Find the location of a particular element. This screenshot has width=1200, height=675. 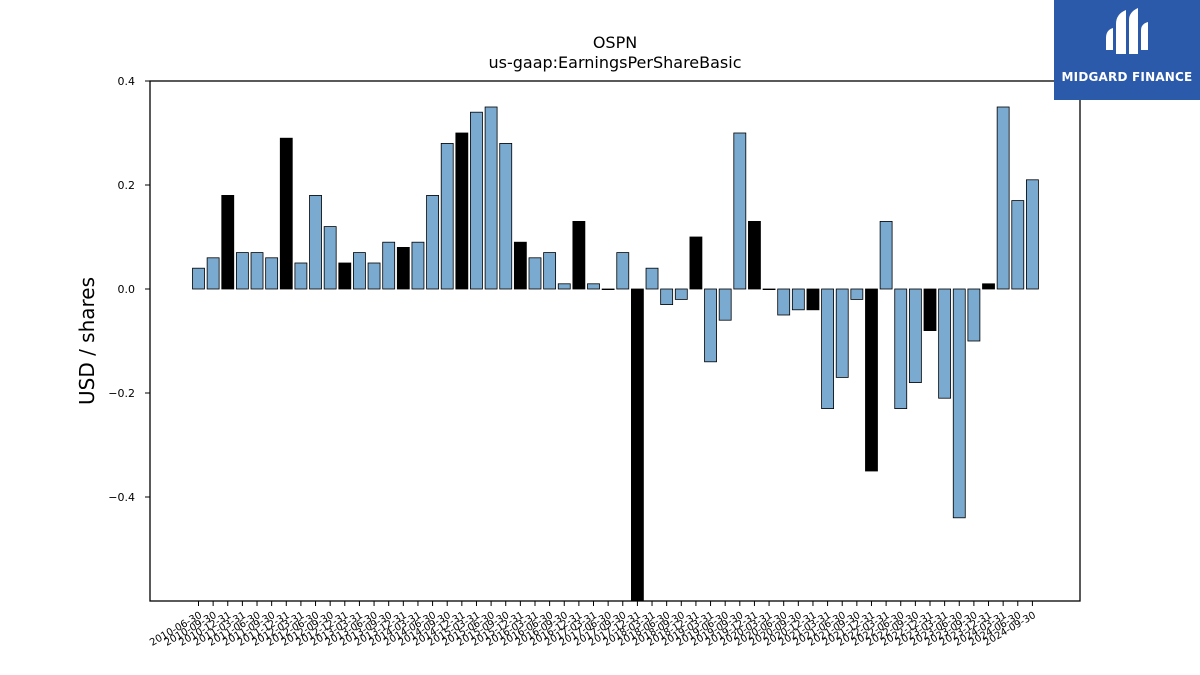

midgard-mark-icon is located at coordinates (1127, 31).